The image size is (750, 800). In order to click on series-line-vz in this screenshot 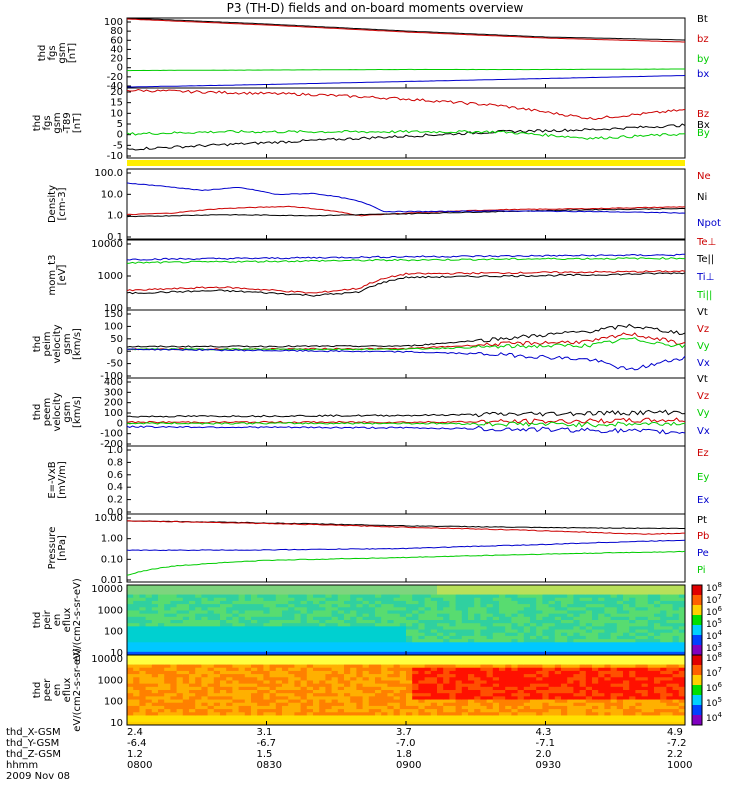, I will do `click(406, 341)`.